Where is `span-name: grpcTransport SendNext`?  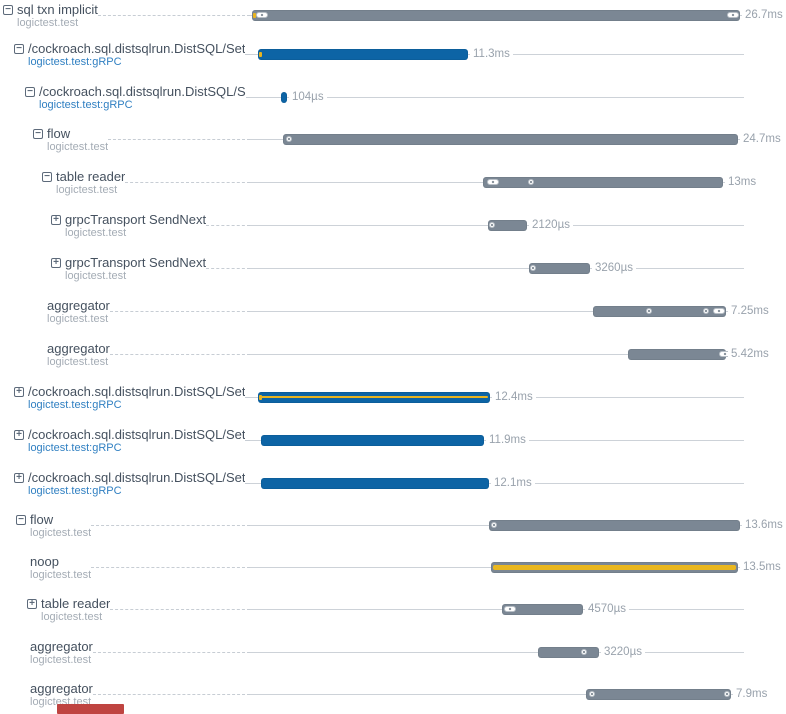 span-name: grpcTransport SendNext is located at coordinates (136, 220).